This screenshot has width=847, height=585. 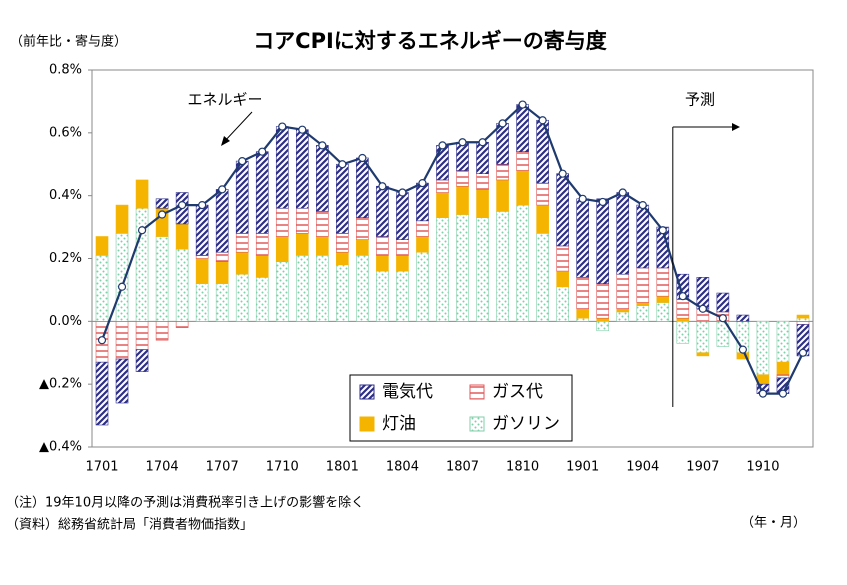 I want to click on x-tick-label: 1910, so click(x=762, y=467).